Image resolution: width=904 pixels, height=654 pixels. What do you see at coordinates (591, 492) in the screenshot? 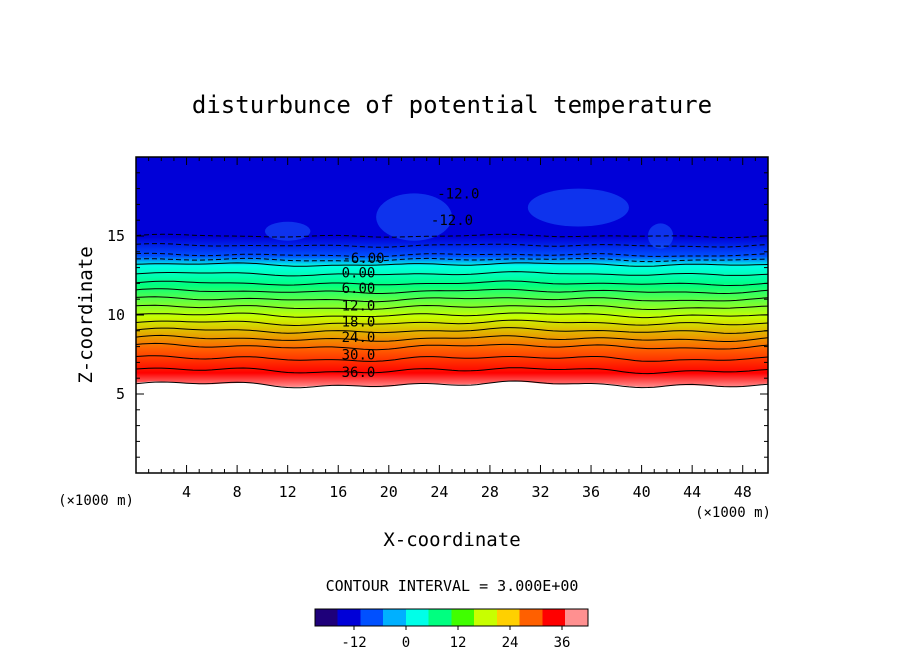
I see `x-tick-label: 36` at bounding box center [591, 492].